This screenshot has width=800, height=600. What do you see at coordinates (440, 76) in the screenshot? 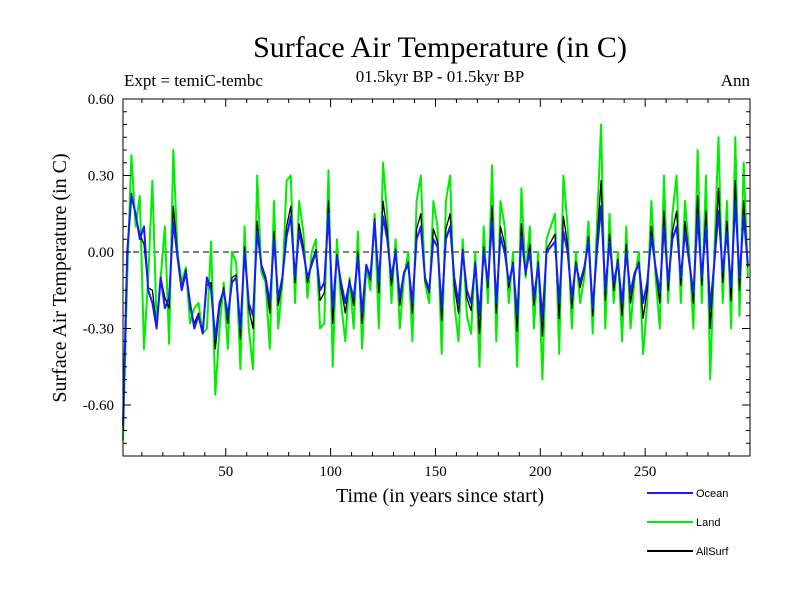
I see `chart-subtitle: 01.5kyr BP - 01.5kyr BP` at bounding box center [440, 76].